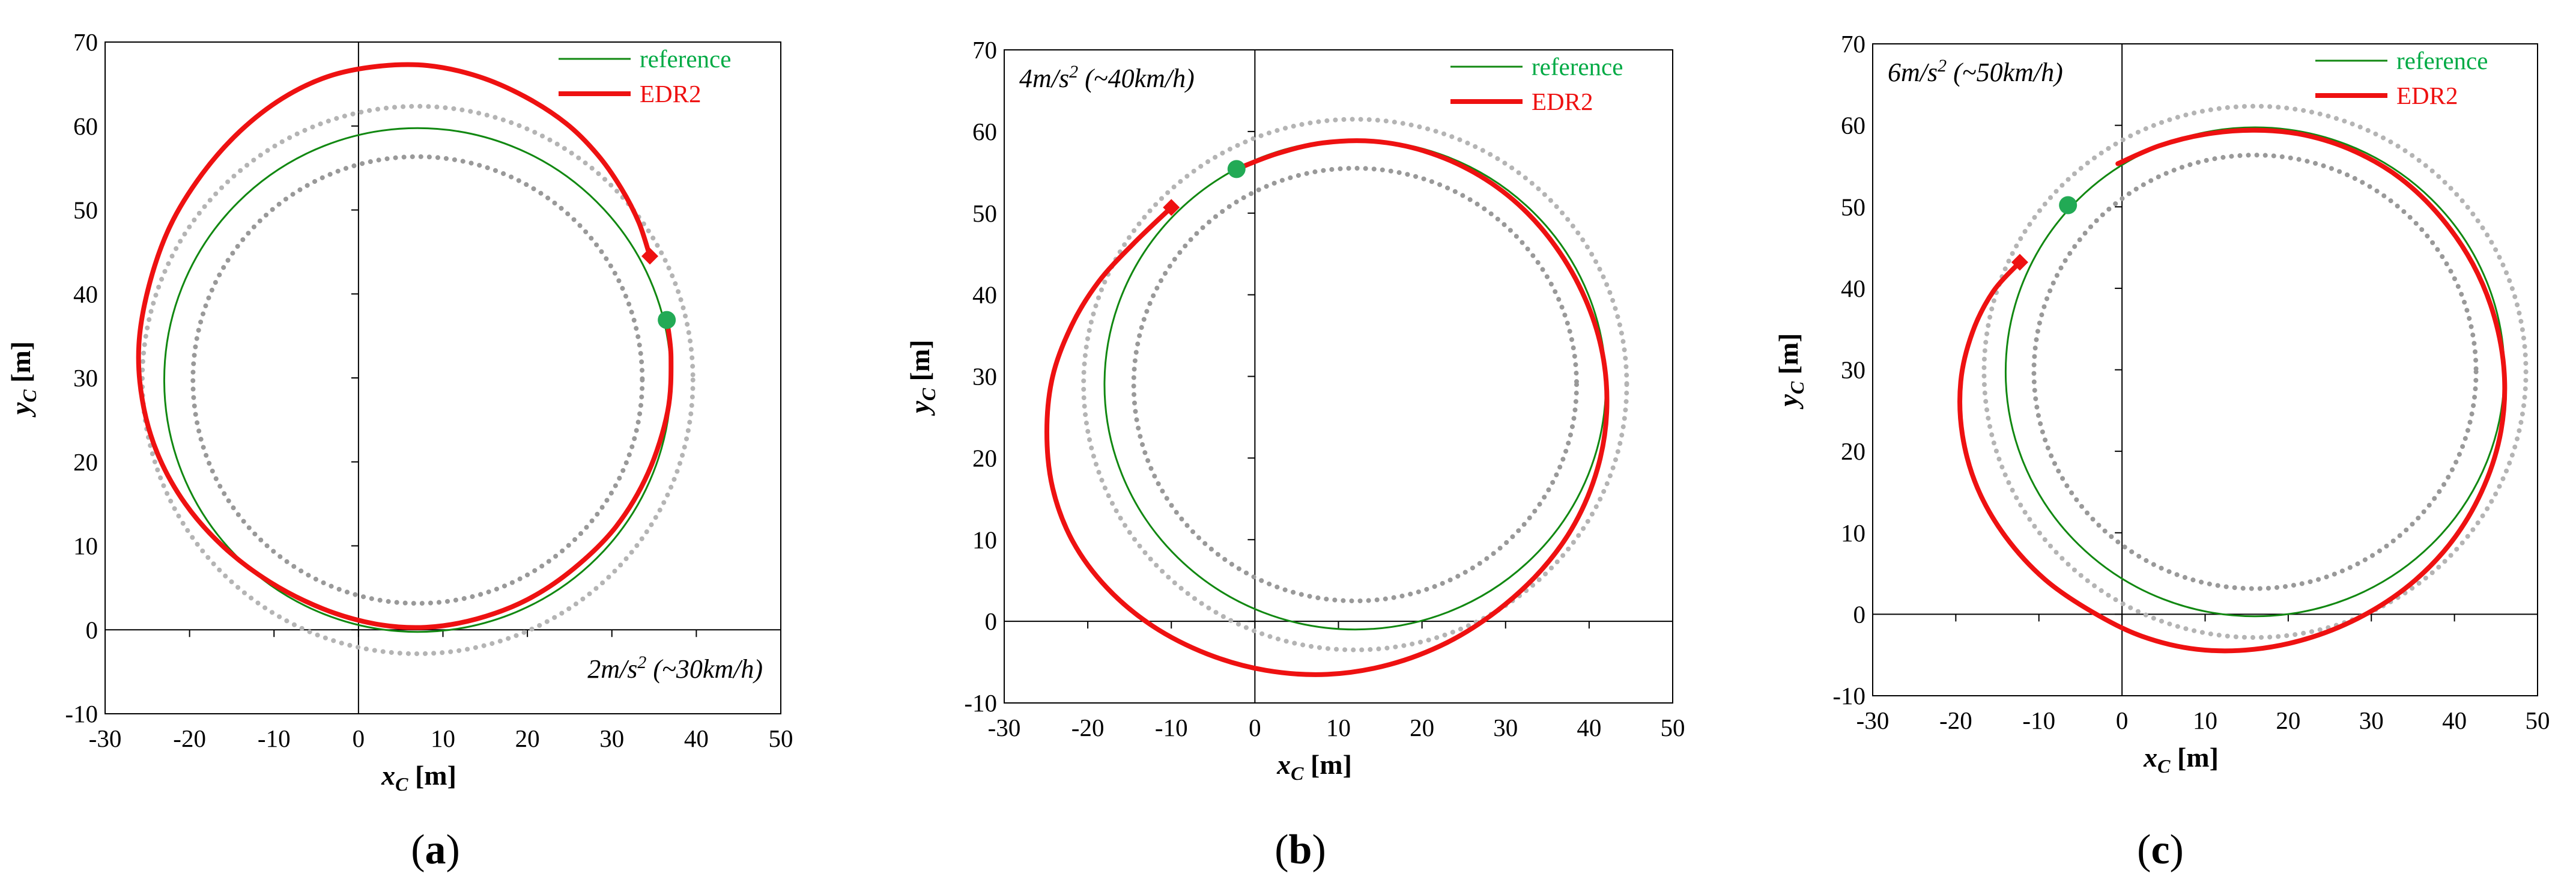  I want to click on annotation-accel-speed: 4m/s2 (~40km/h), so click(1107, 77).